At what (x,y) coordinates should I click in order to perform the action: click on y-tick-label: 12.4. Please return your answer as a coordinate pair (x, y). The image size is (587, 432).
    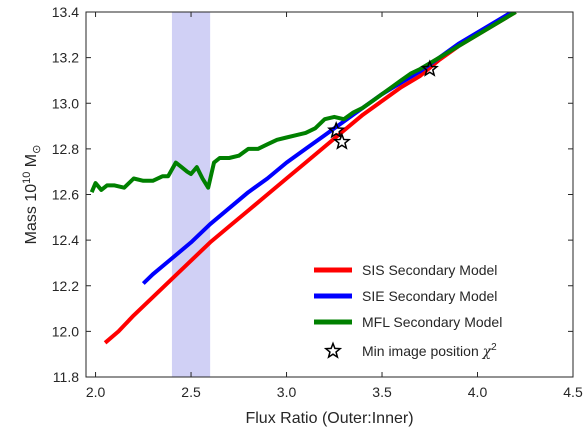
    Looking at the image, I should click on (65, 240).